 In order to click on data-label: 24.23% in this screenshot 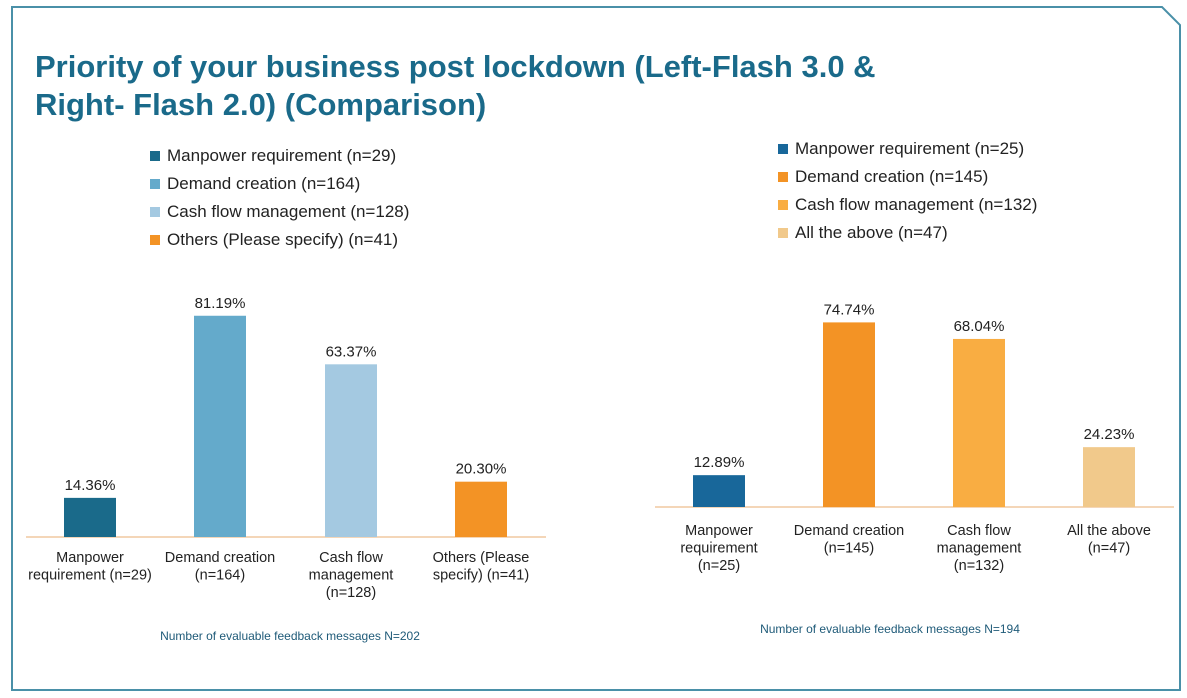, I will do `click(1109, 434)`.